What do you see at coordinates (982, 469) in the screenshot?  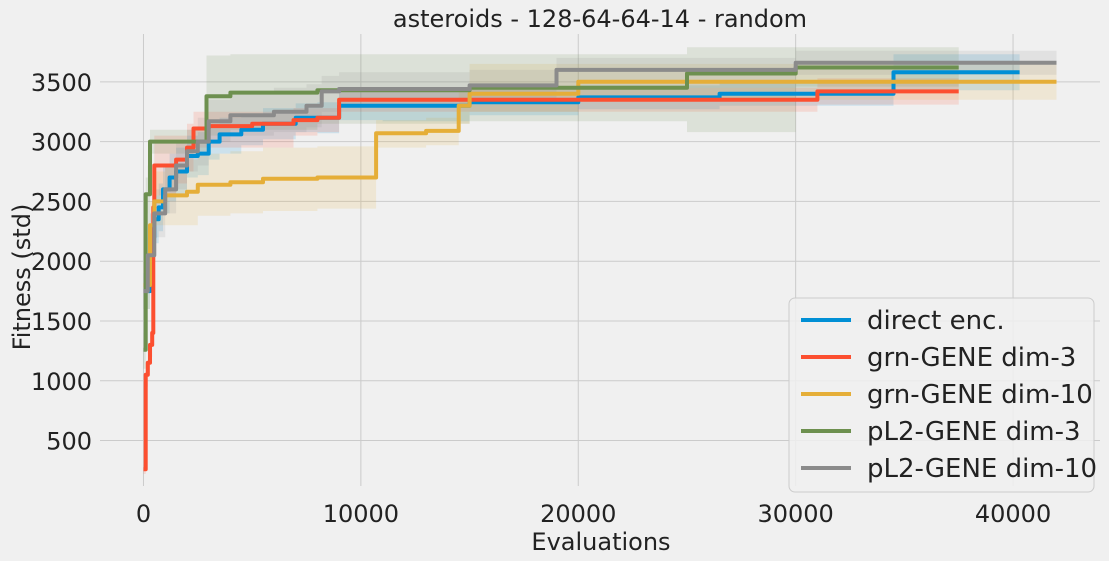 I see `legend-label: pL2-GENE dim-10` at bounding box center [982, 469].